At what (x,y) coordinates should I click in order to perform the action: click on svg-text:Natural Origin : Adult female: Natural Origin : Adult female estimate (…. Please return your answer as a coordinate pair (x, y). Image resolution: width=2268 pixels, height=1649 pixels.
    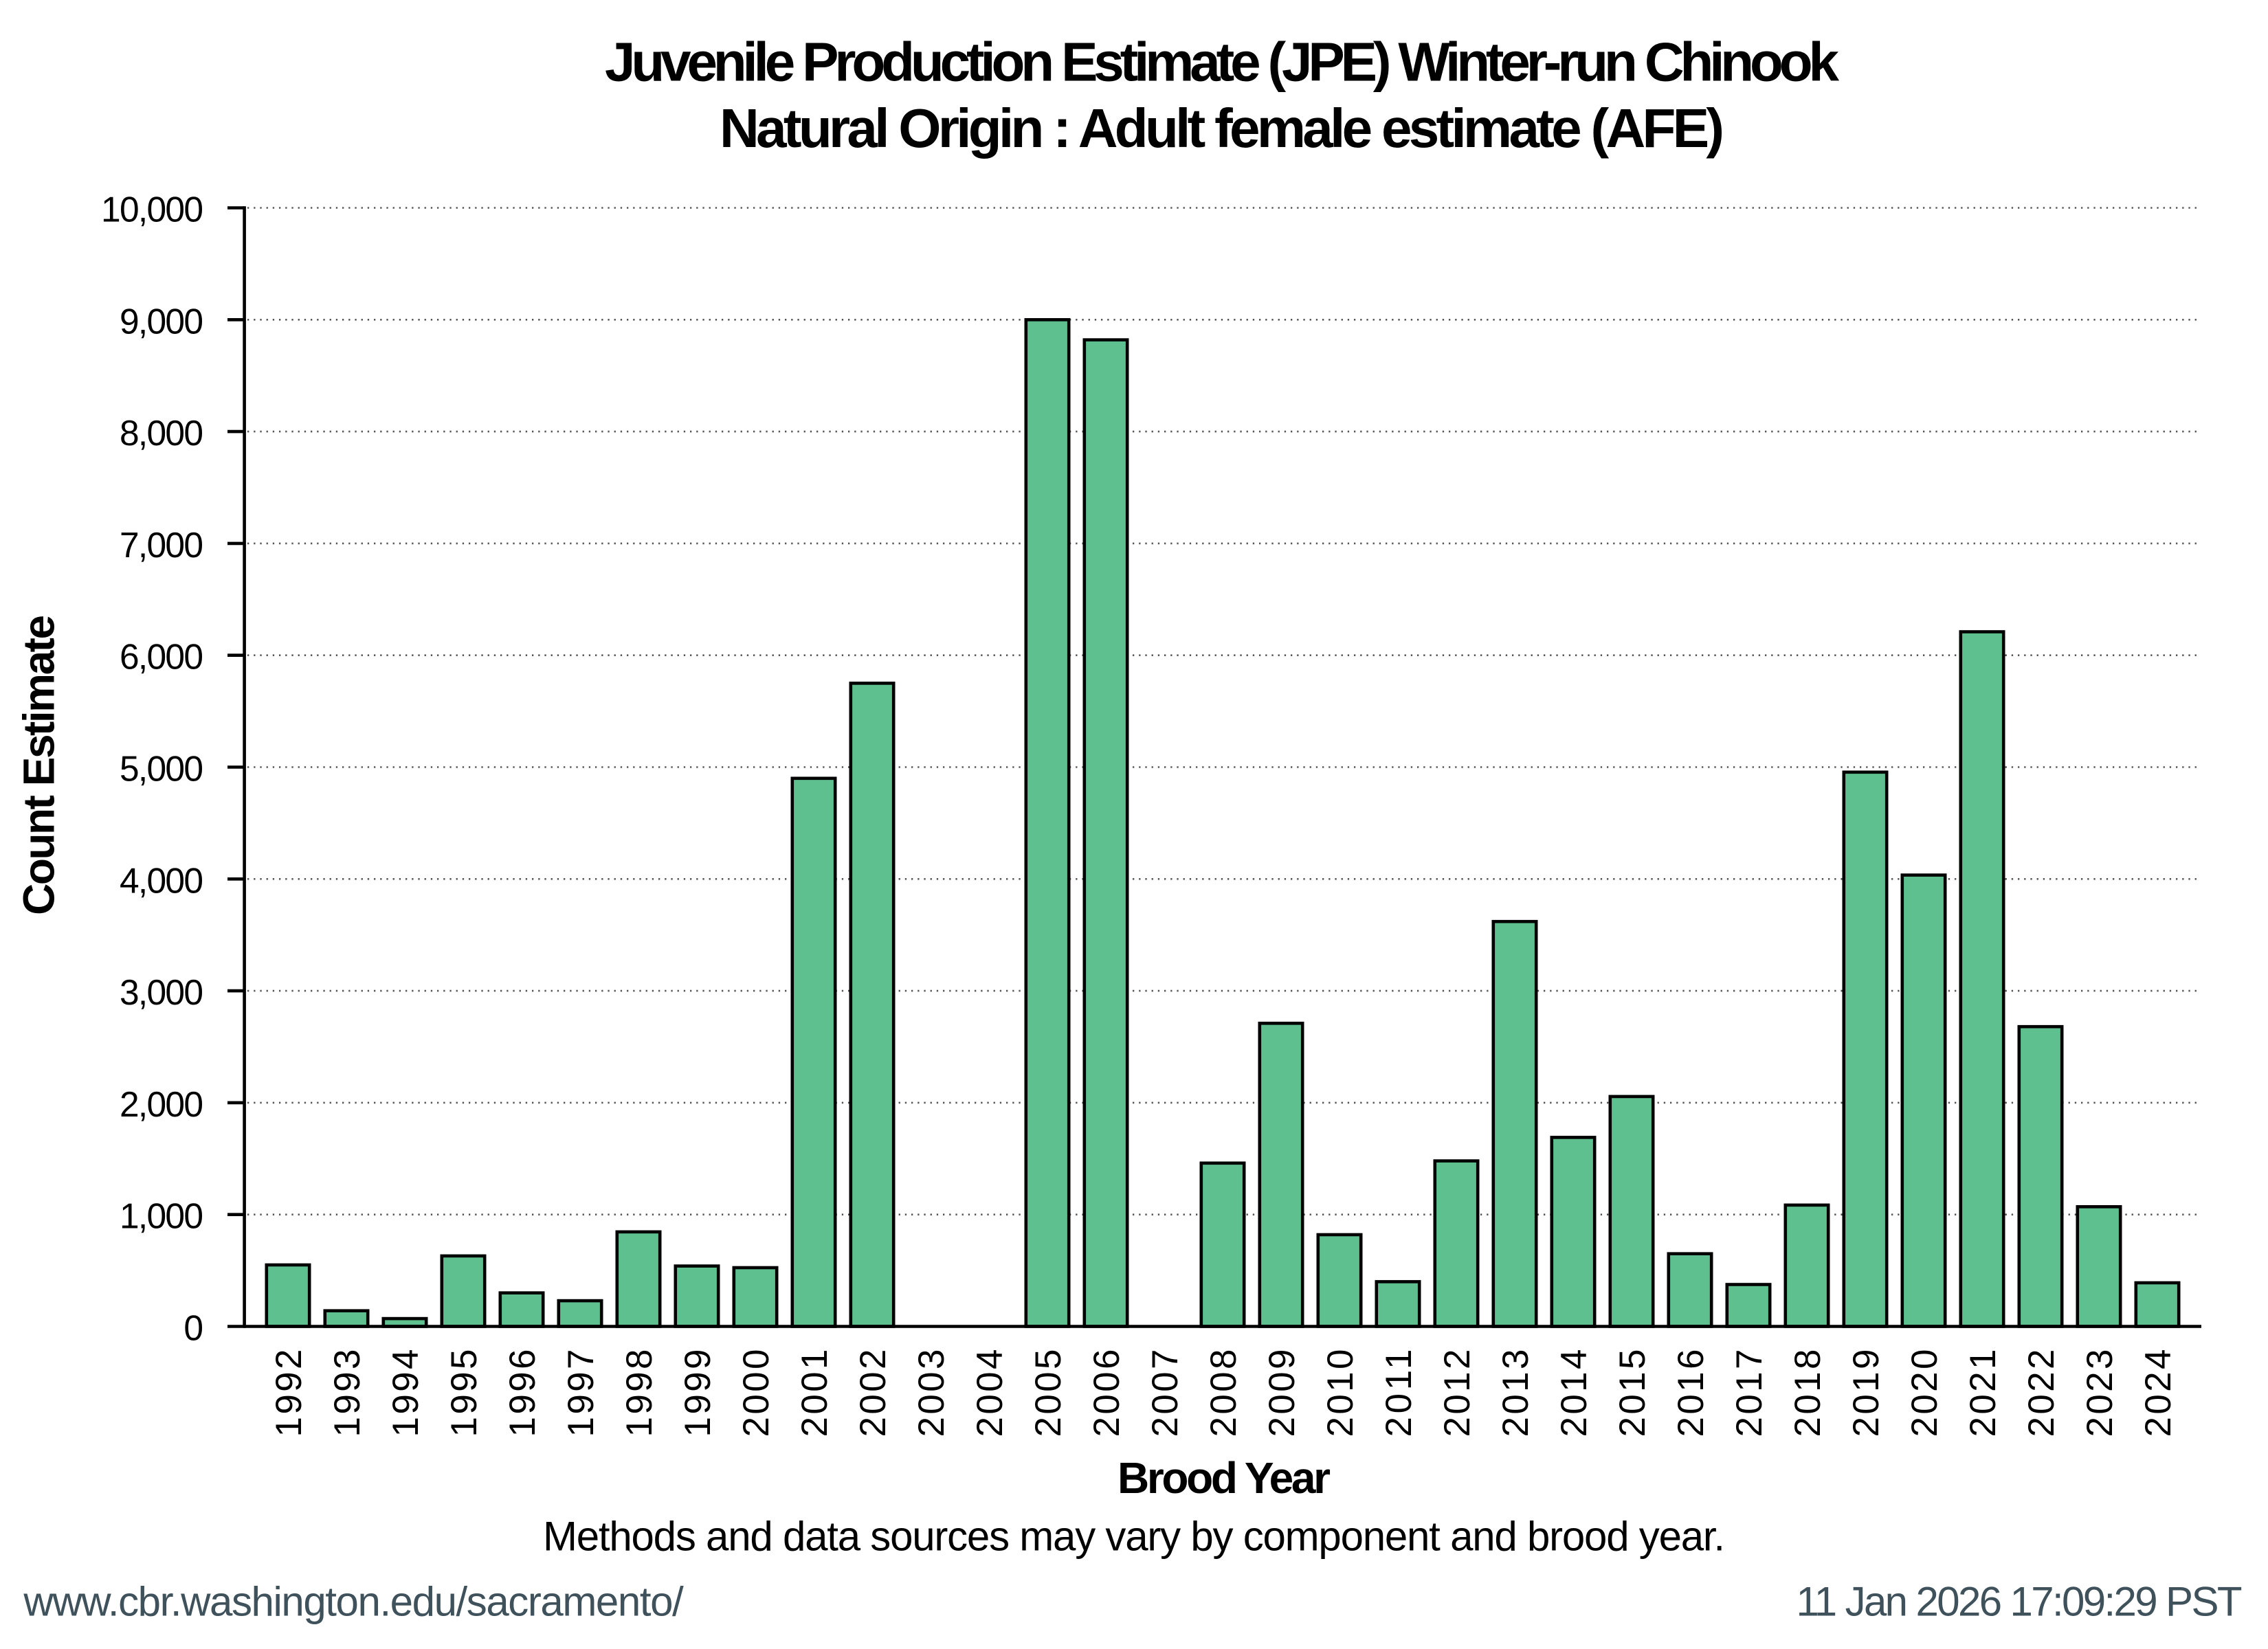
    Looking at the image, I should click on (1222, 128).